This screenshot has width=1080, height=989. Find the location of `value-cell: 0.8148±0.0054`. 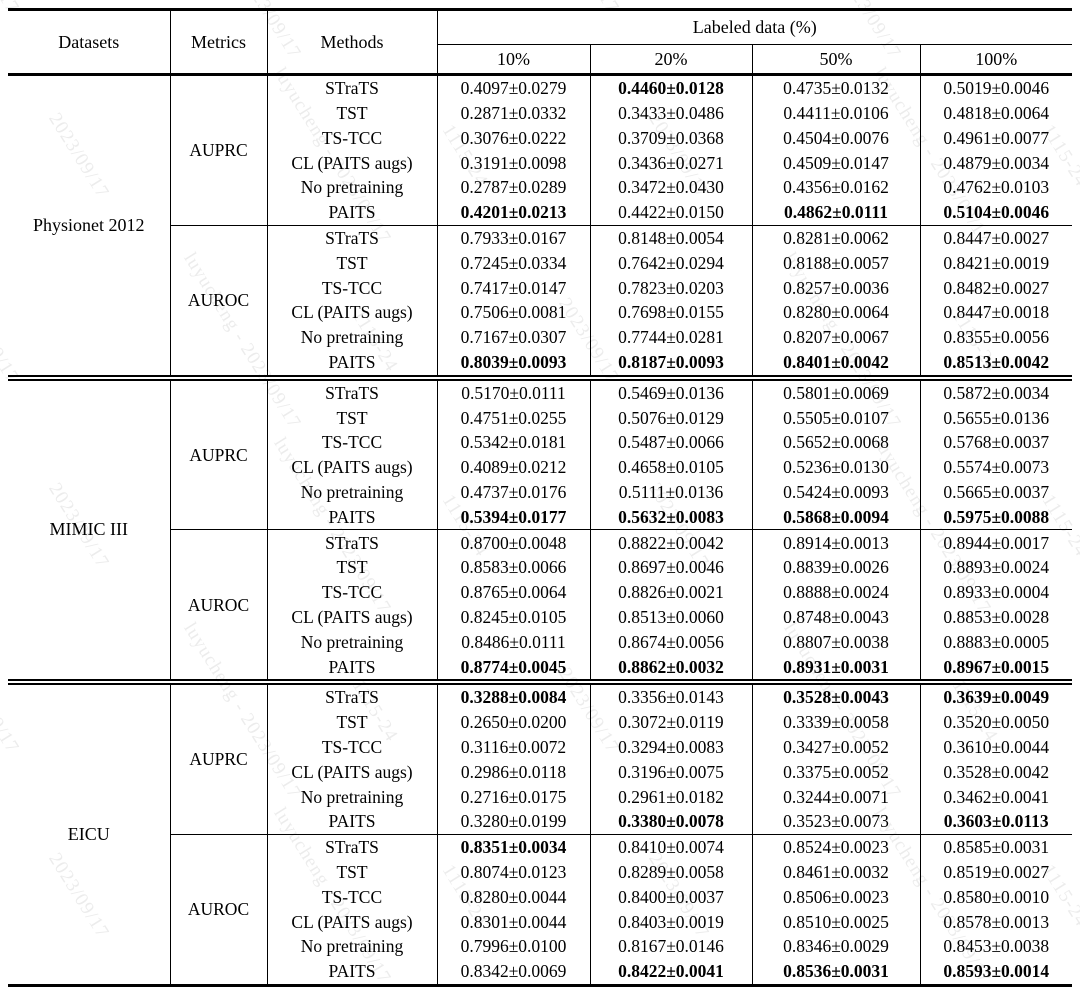

value-cell: 0.8148±0.0054 is located at coordinates (671, 237).